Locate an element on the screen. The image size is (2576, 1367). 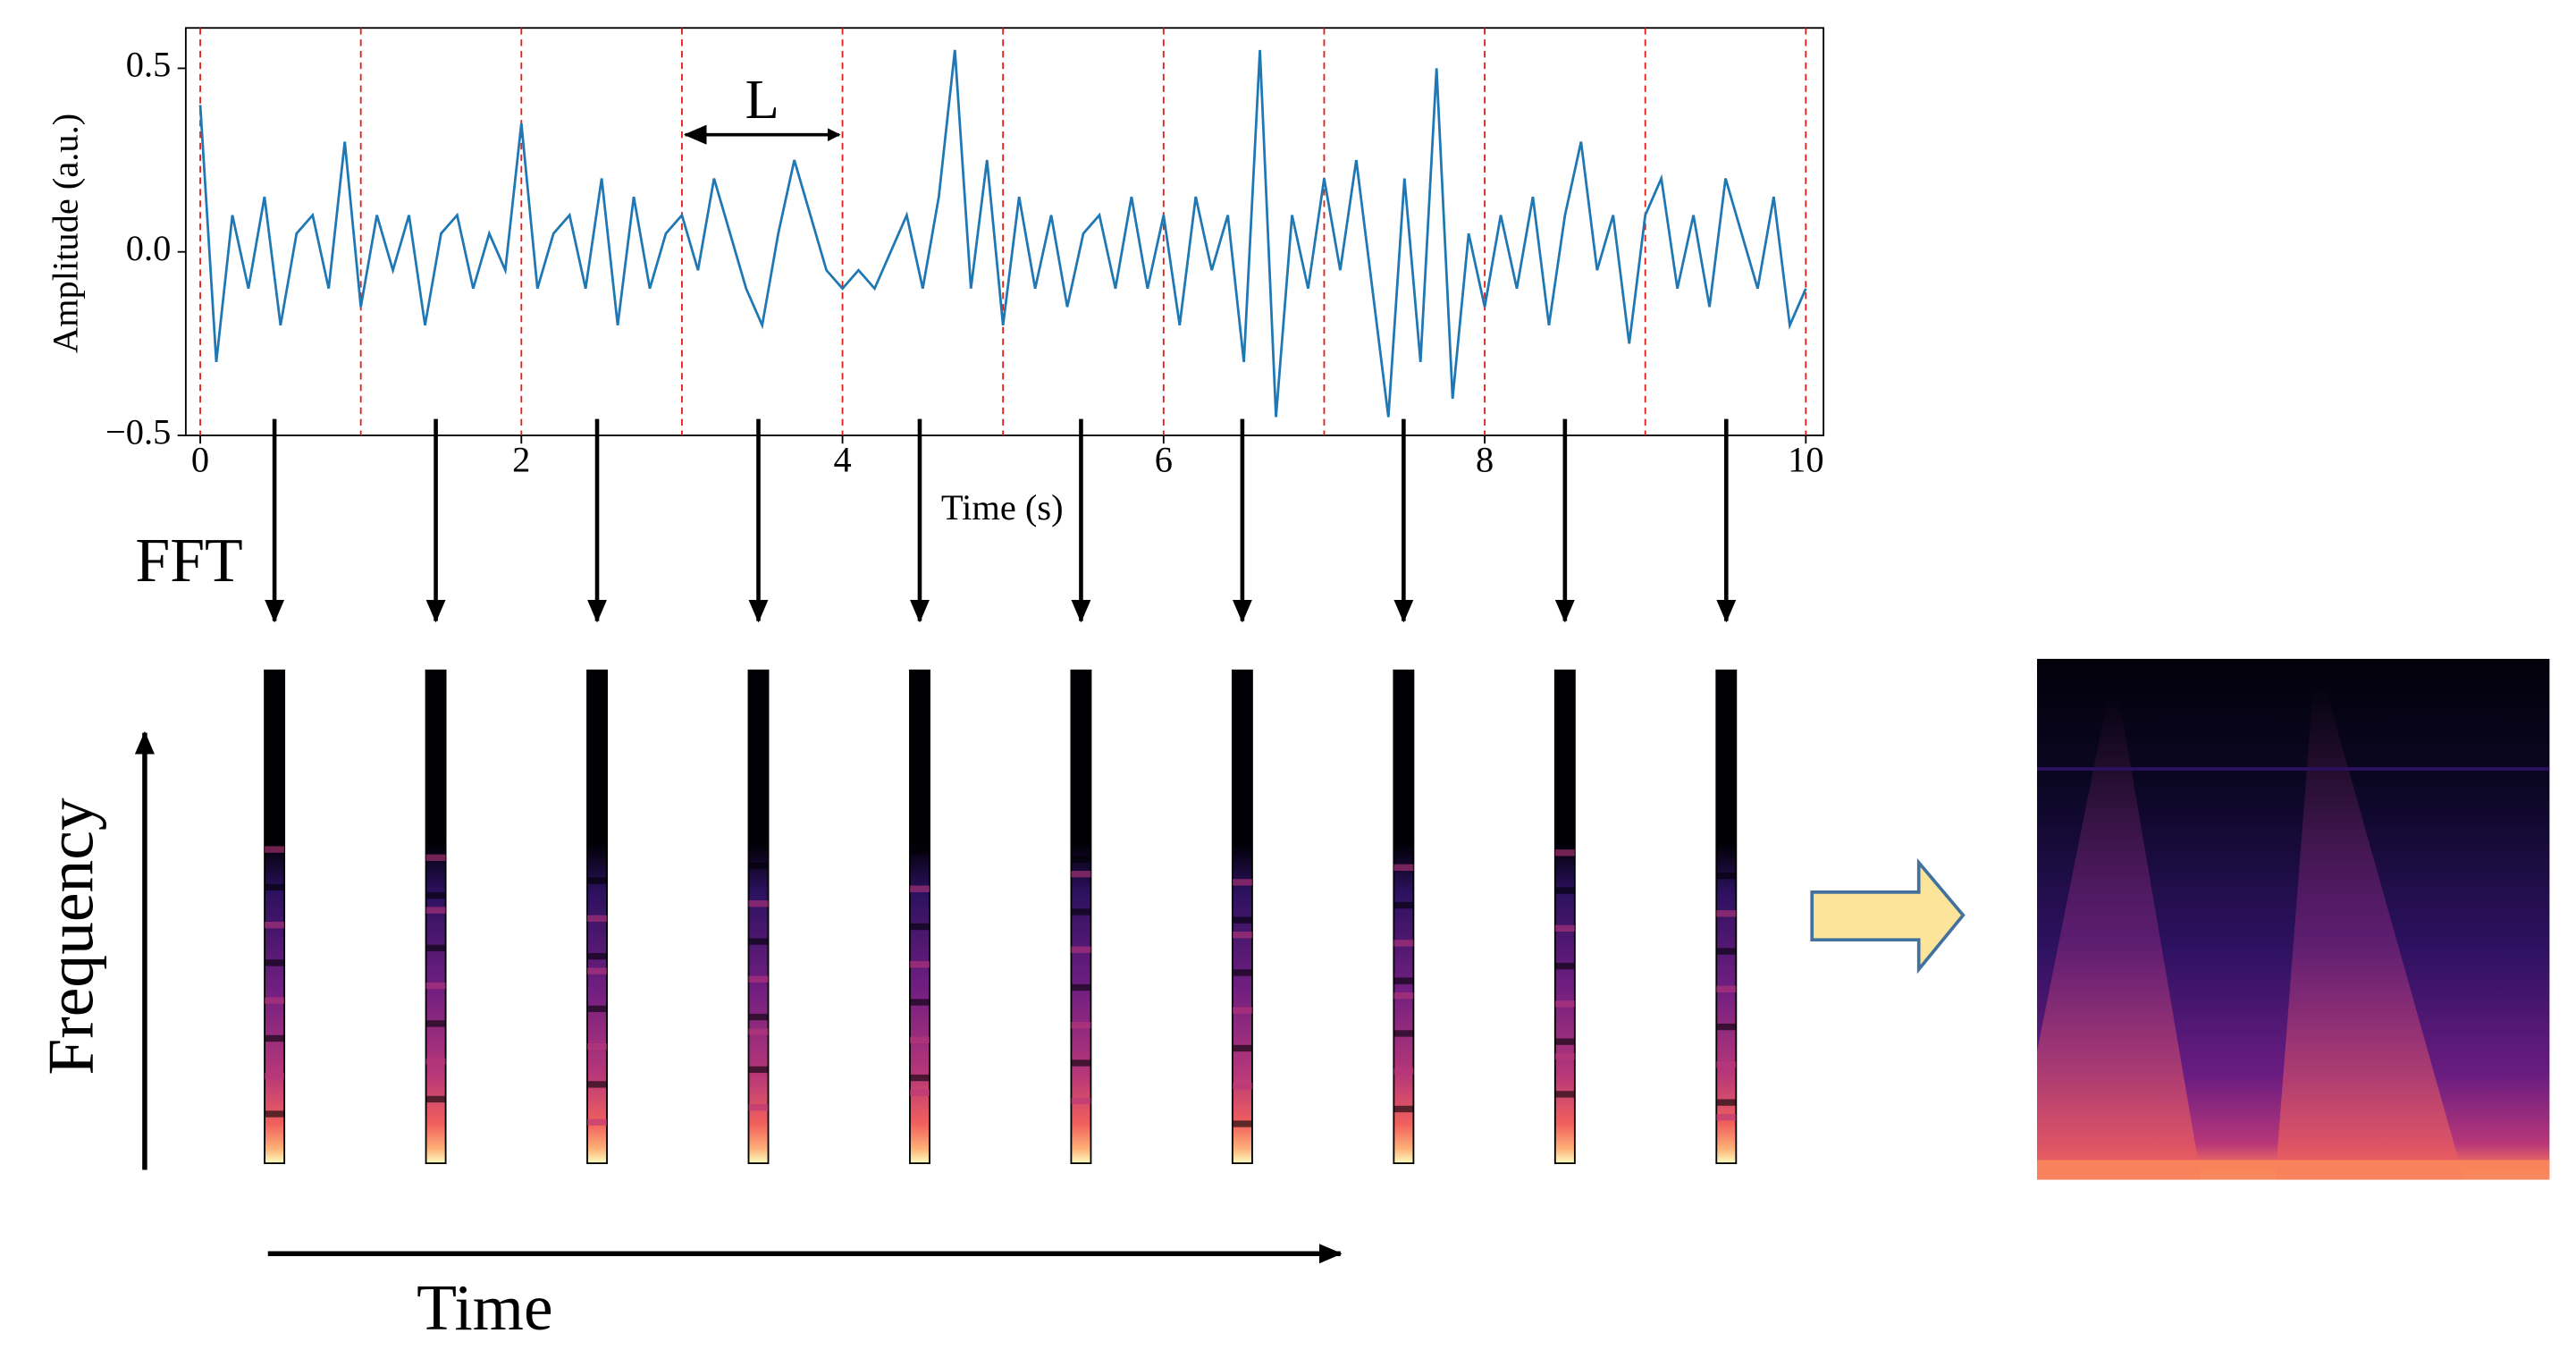
result-arrow is located at coordinates (1888, 916).